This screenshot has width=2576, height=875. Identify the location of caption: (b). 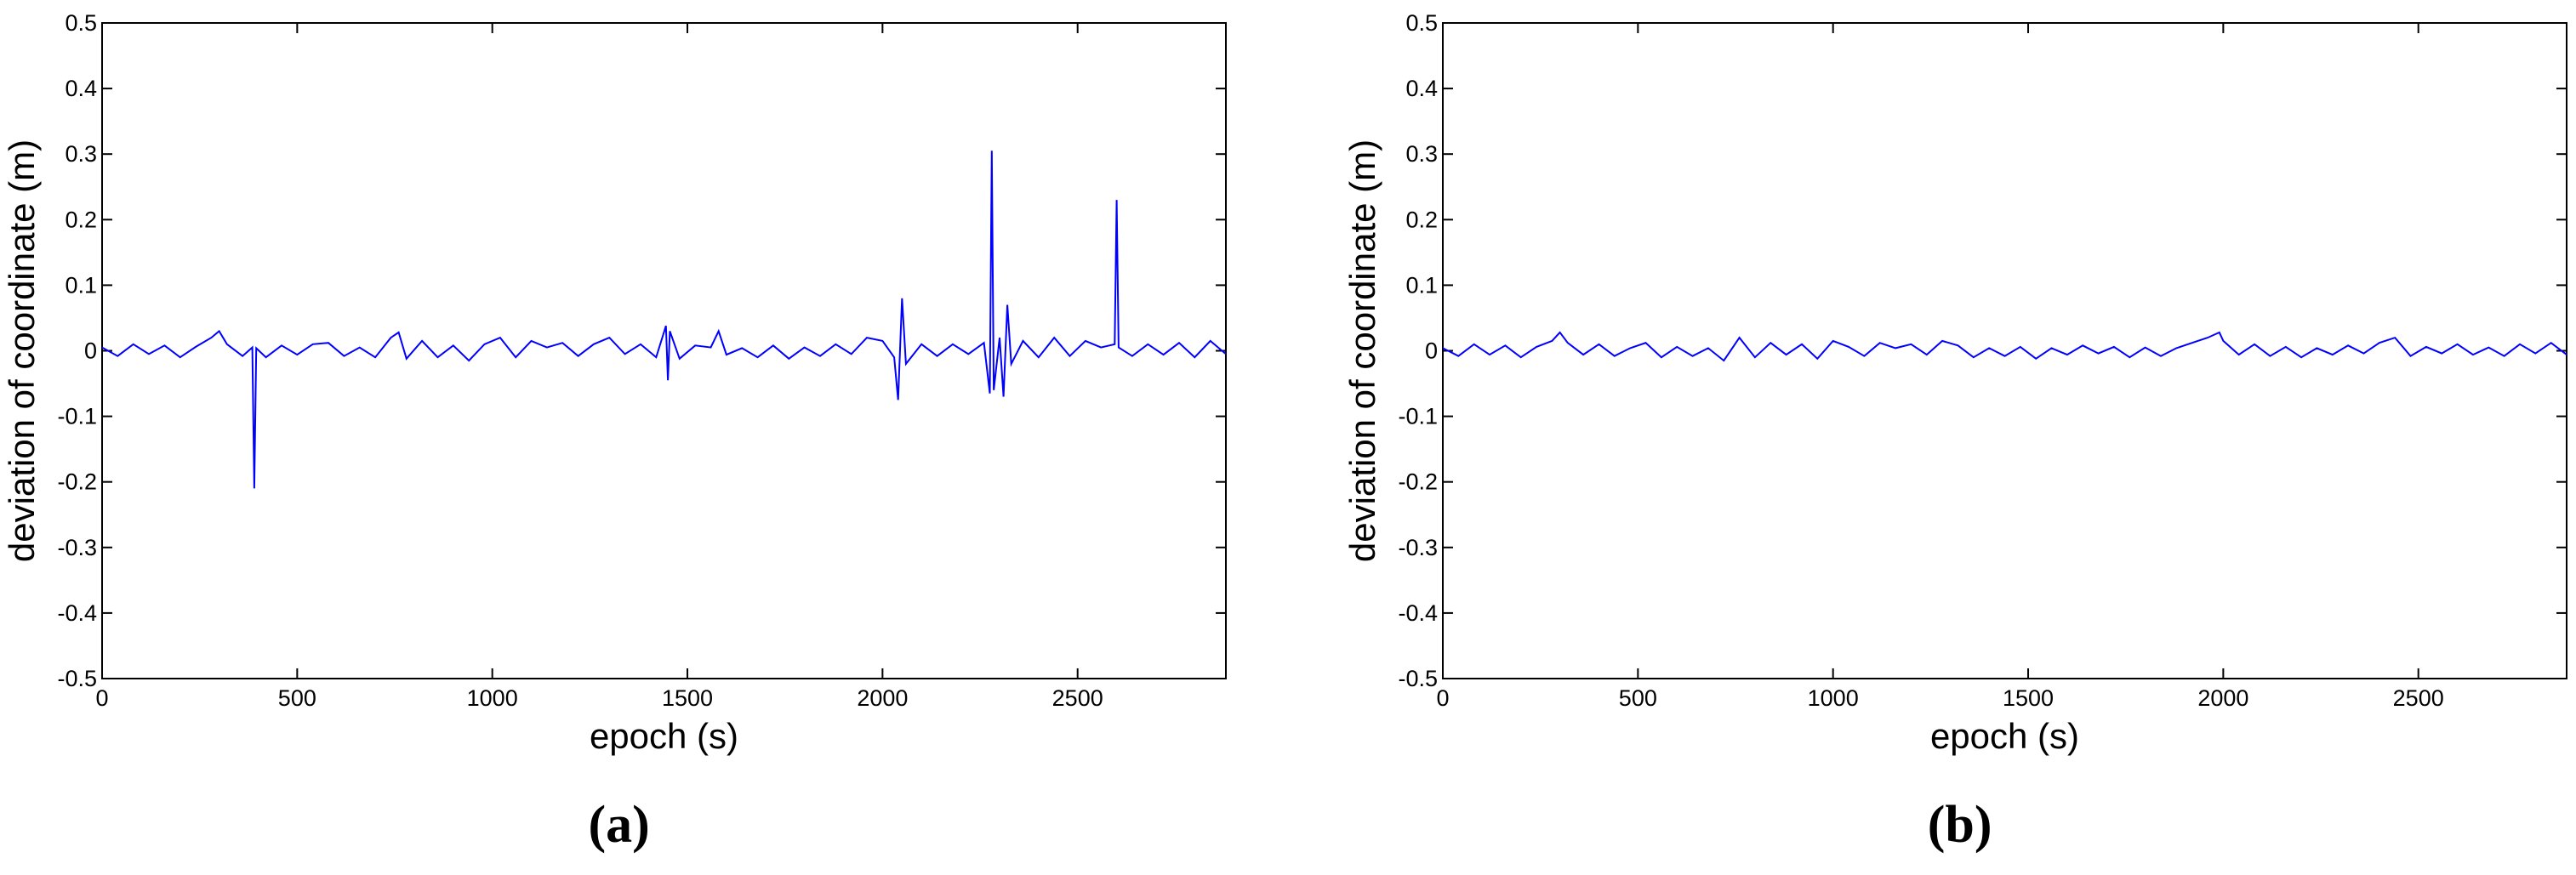
(1960, 825).